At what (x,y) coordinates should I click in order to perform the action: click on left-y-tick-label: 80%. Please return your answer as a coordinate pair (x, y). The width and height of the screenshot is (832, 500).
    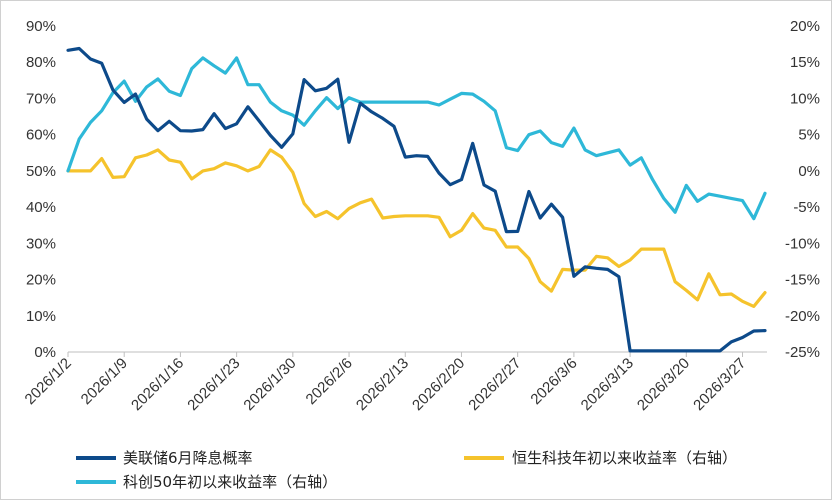
    Looking at the image, I should click on (41, 62).